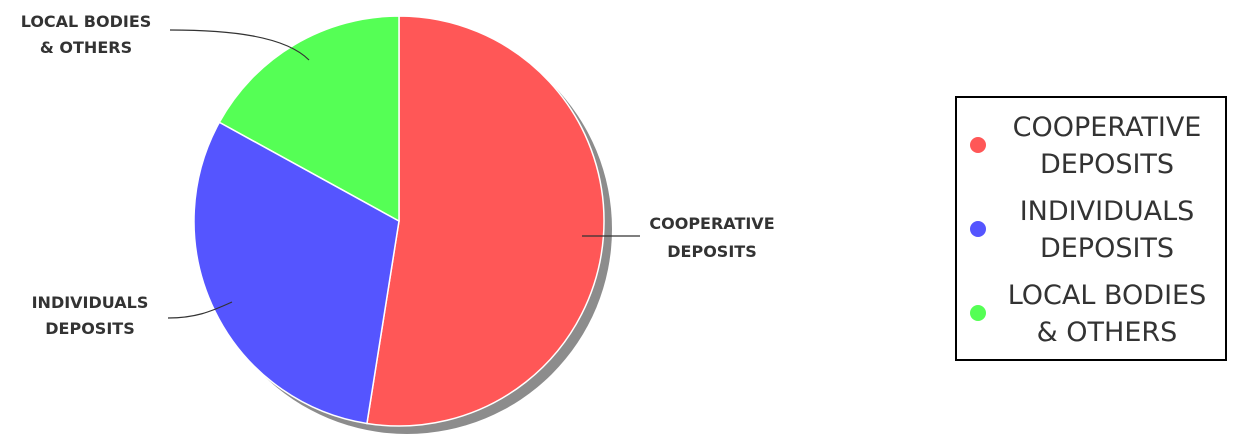 The image size is (1234, 440). I want to click on slice-label-local-bodies-and-others: & OTHERS, so click(86, 47).